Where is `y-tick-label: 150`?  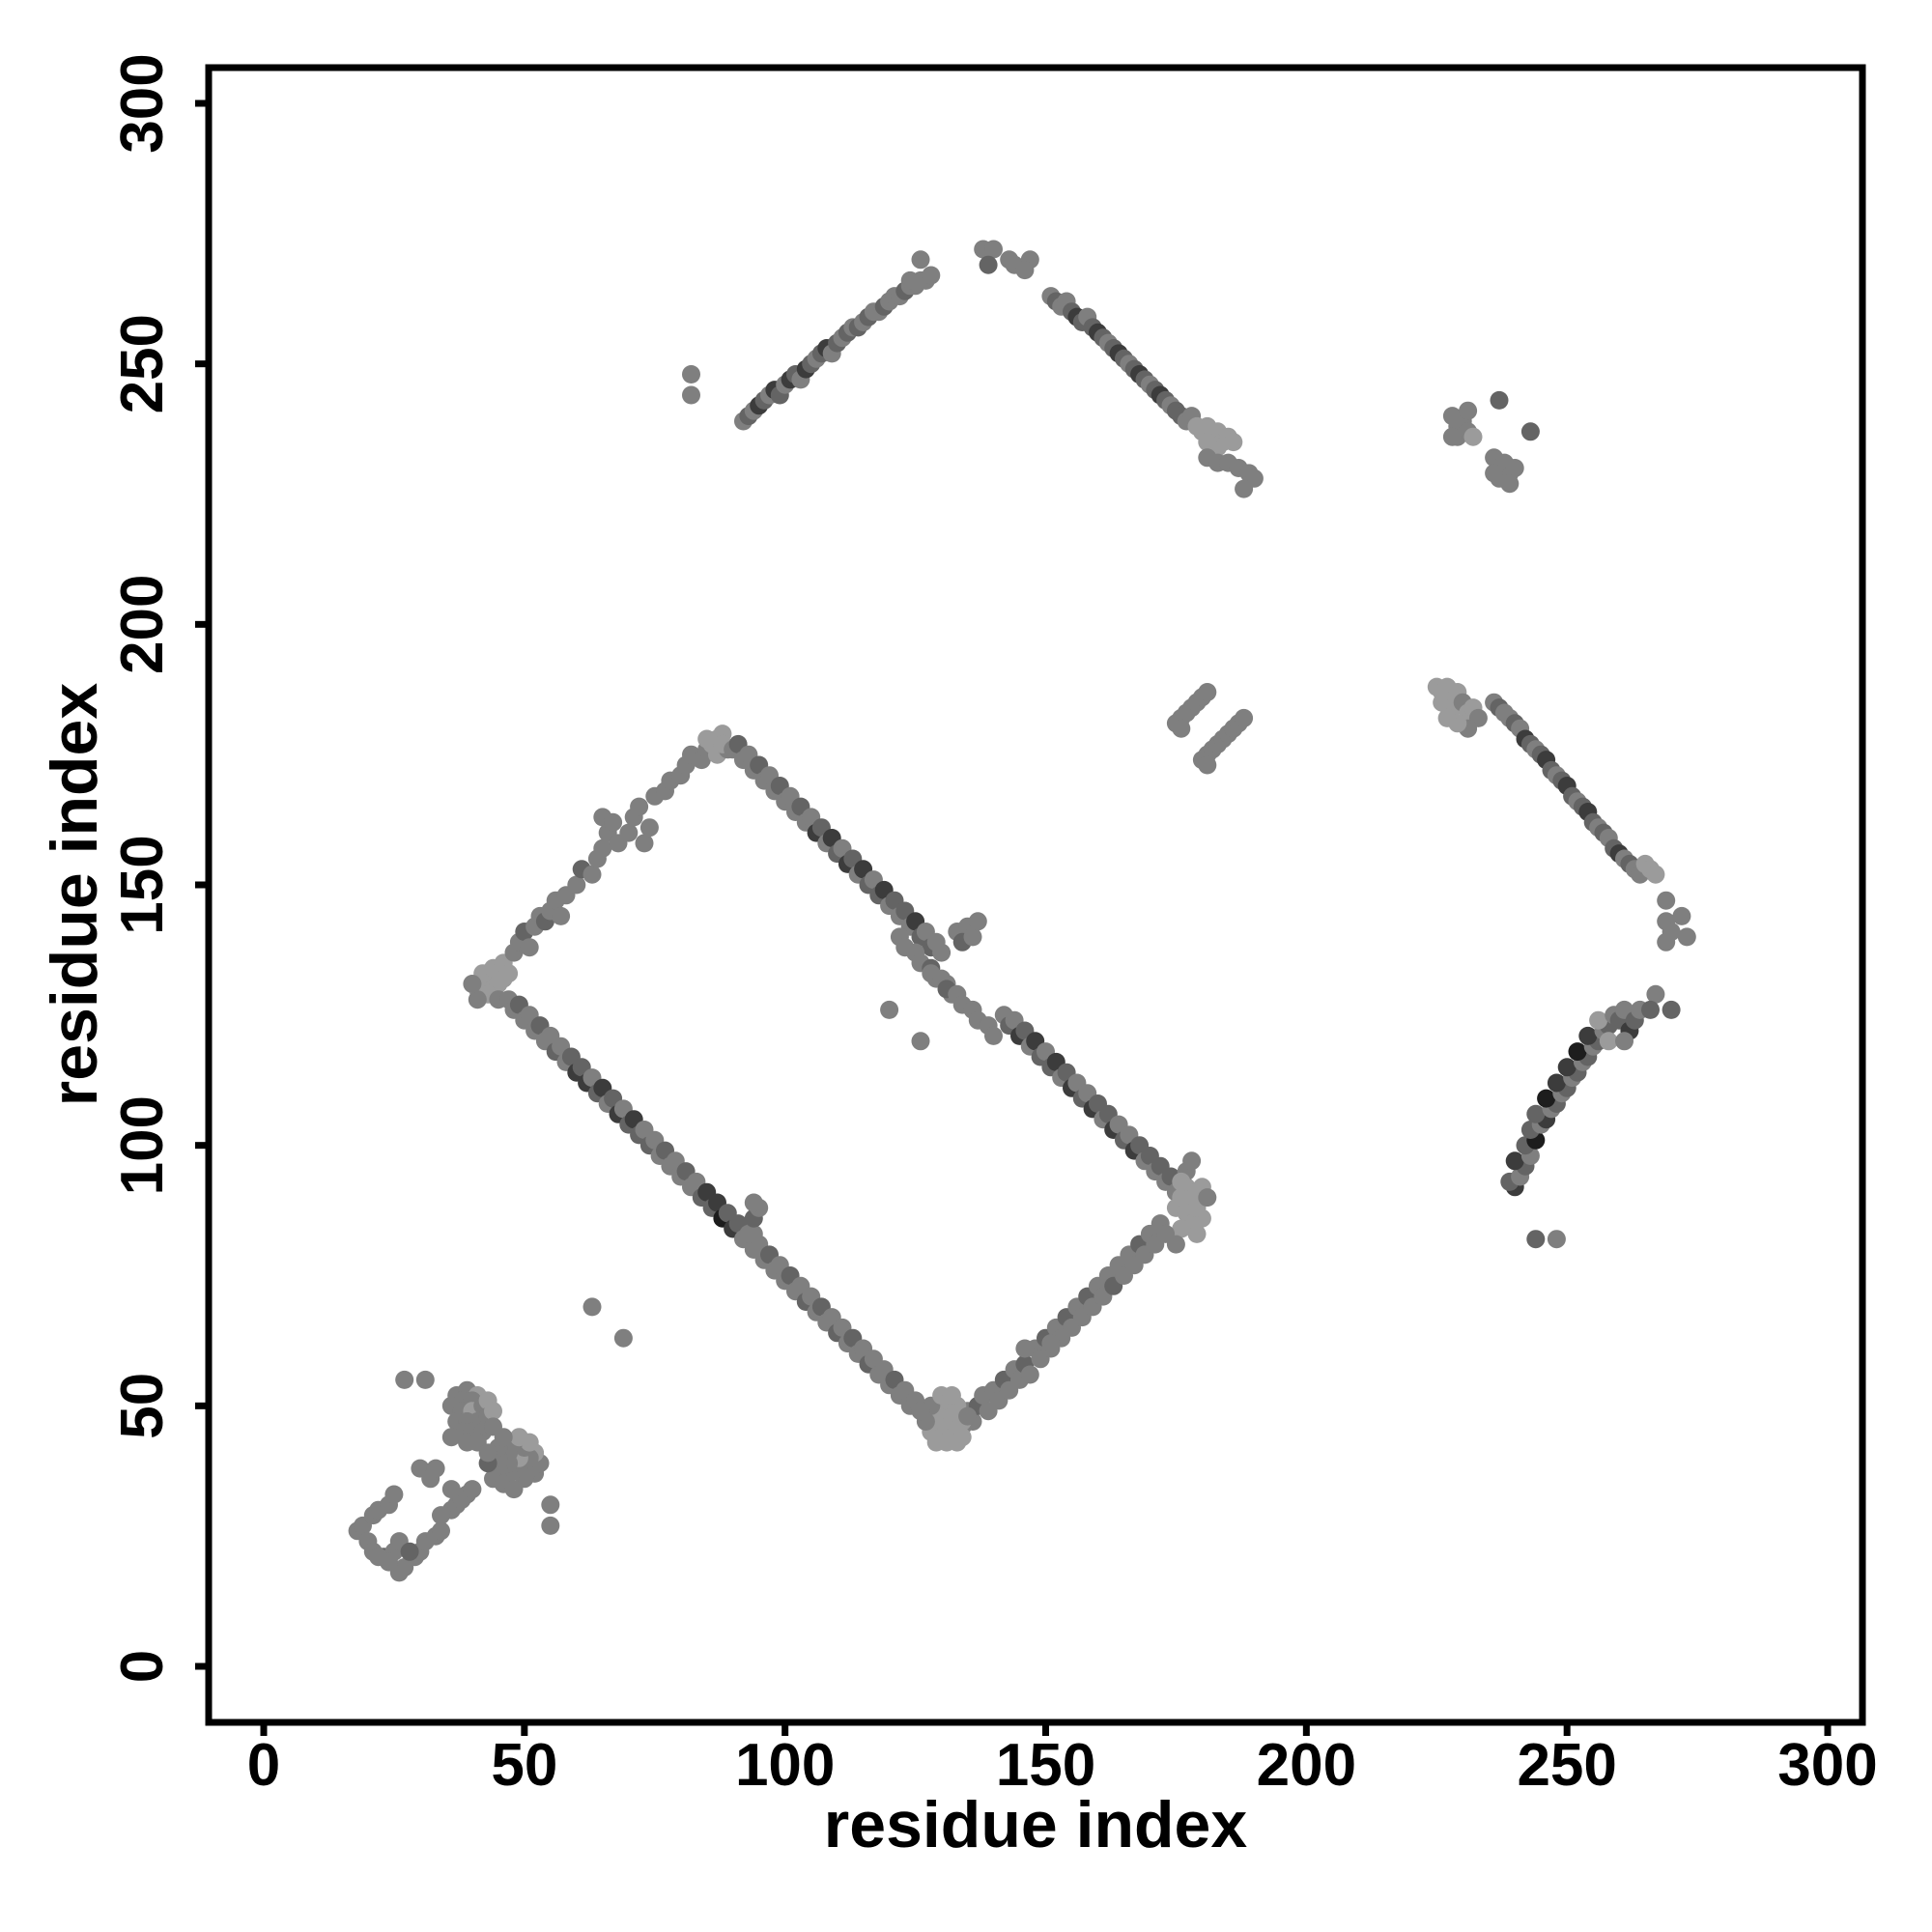
y-tick-label: 150 is located at coordinates (142, 884).